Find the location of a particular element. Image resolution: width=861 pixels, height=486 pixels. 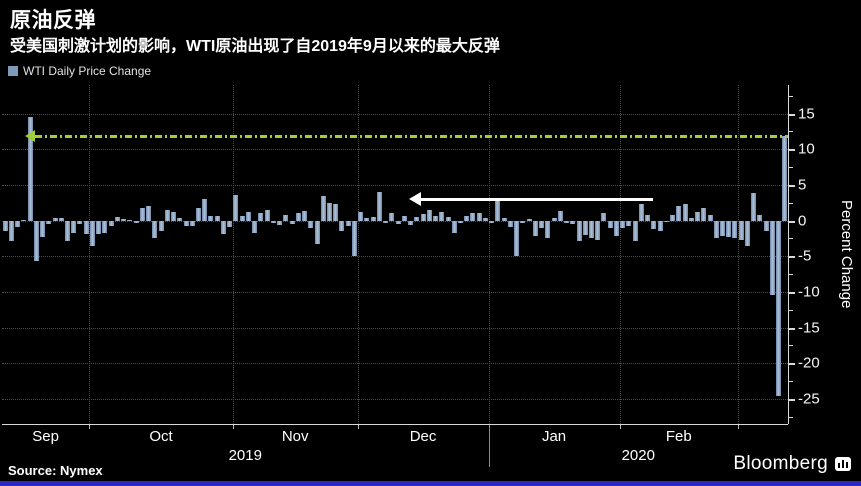

y-axis-title: Percent Change is located at coordinates (846, 254).